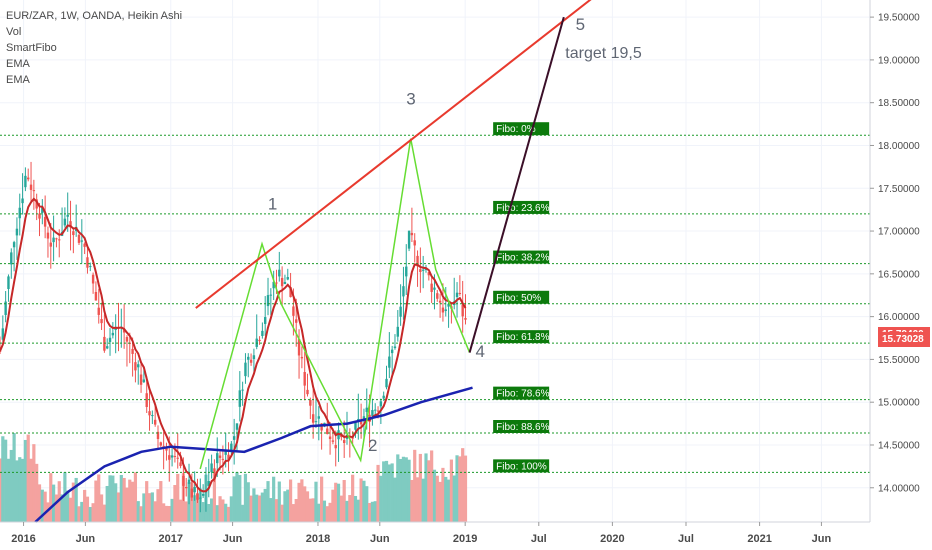 The height and width of the screenshot is (550, 932). What do you see at coordinates (272, 204) in the screenshot?
I see `wave-annotation: 1` at bounding box center [272, 204].